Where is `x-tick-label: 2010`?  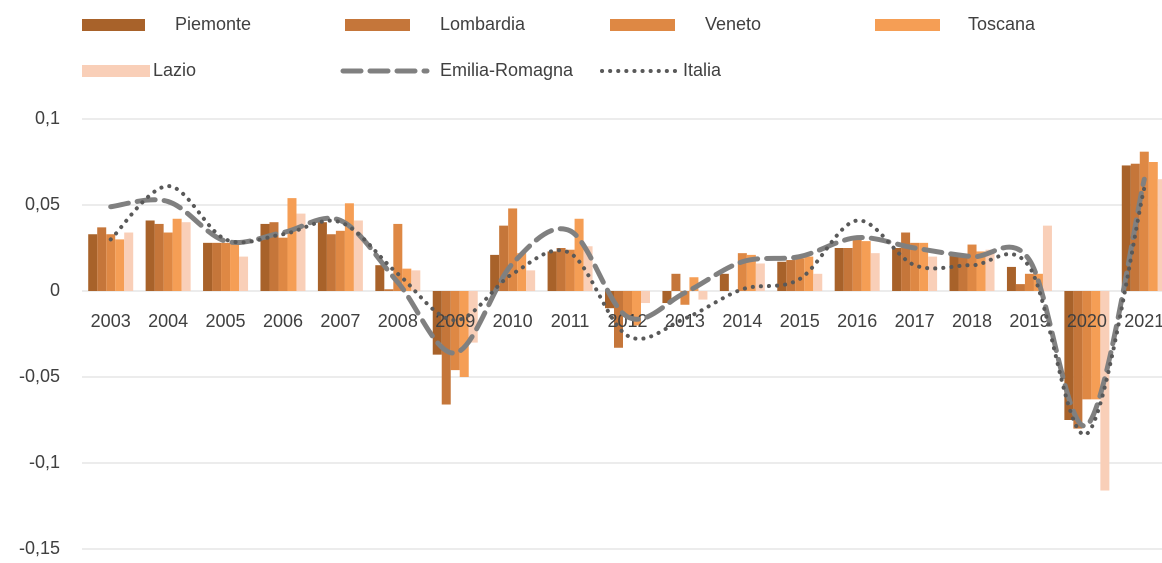
x-tick-label: 2010 is located at coordinates (513, 321).